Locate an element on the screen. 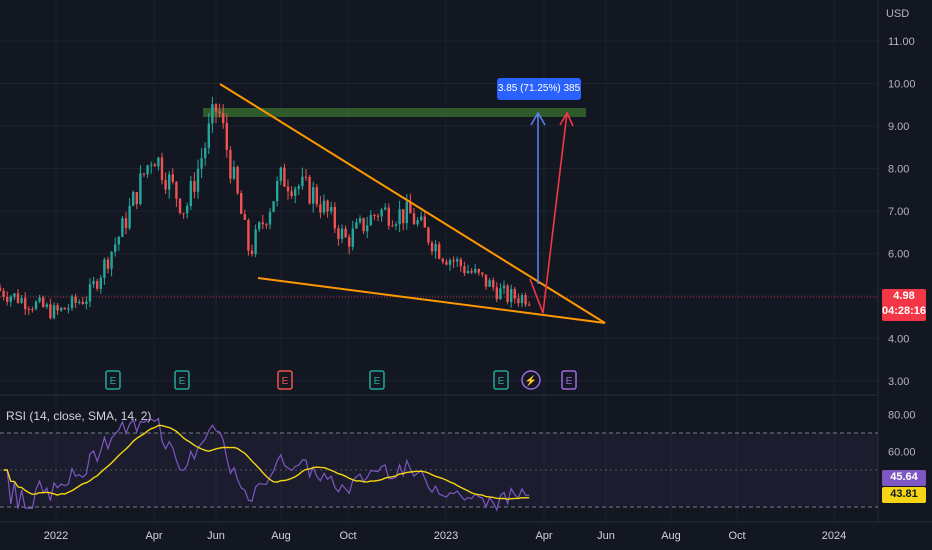  currency-label: USD is located at coordinates (898, 14).